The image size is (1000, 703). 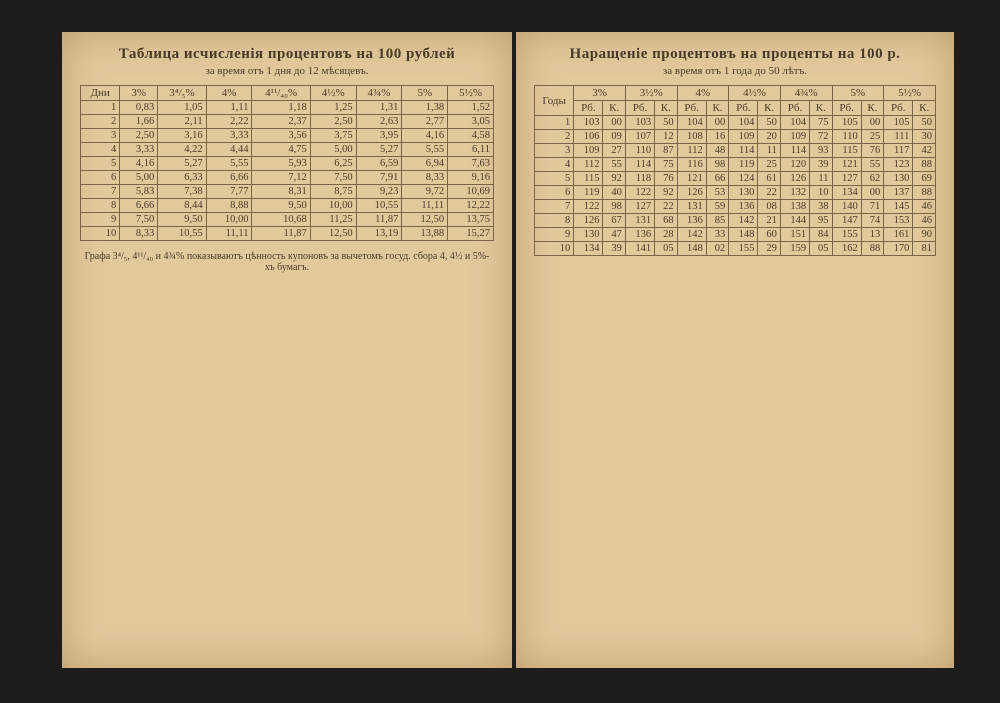 I want to click on cell: 95, so click(x=821, y=220).